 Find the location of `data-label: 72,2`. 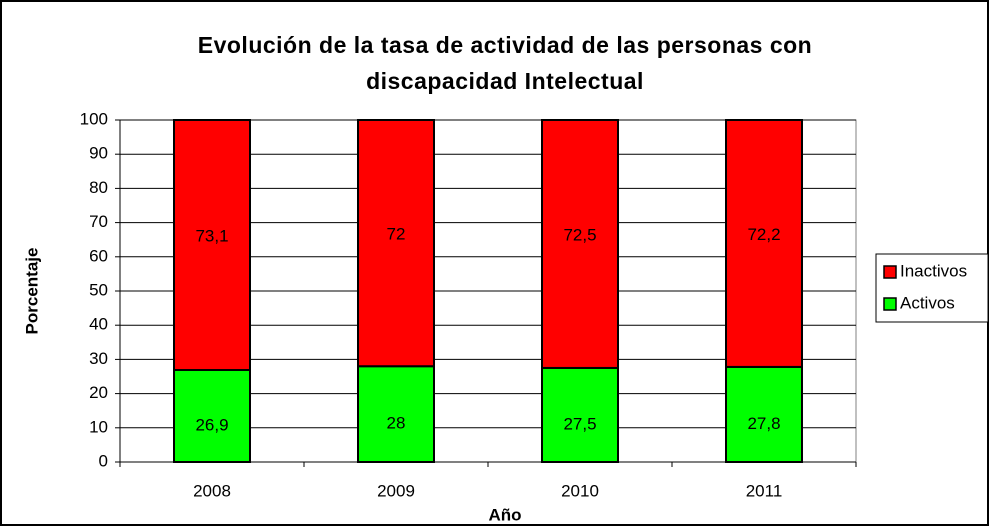

data-label: 72,2 is located at coordinates (763, 234).